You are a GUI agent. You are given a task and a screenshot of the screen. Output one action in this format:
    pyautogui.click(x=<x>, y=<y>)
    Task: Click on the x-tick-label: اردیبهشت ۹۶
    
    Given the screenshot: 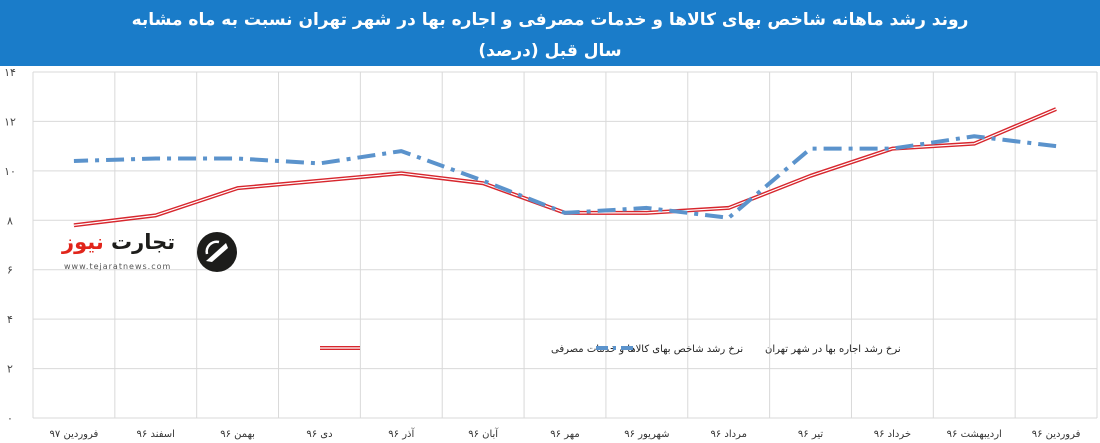 What is the action you would take?
    pyautogui.click(x=974, y=434)
    